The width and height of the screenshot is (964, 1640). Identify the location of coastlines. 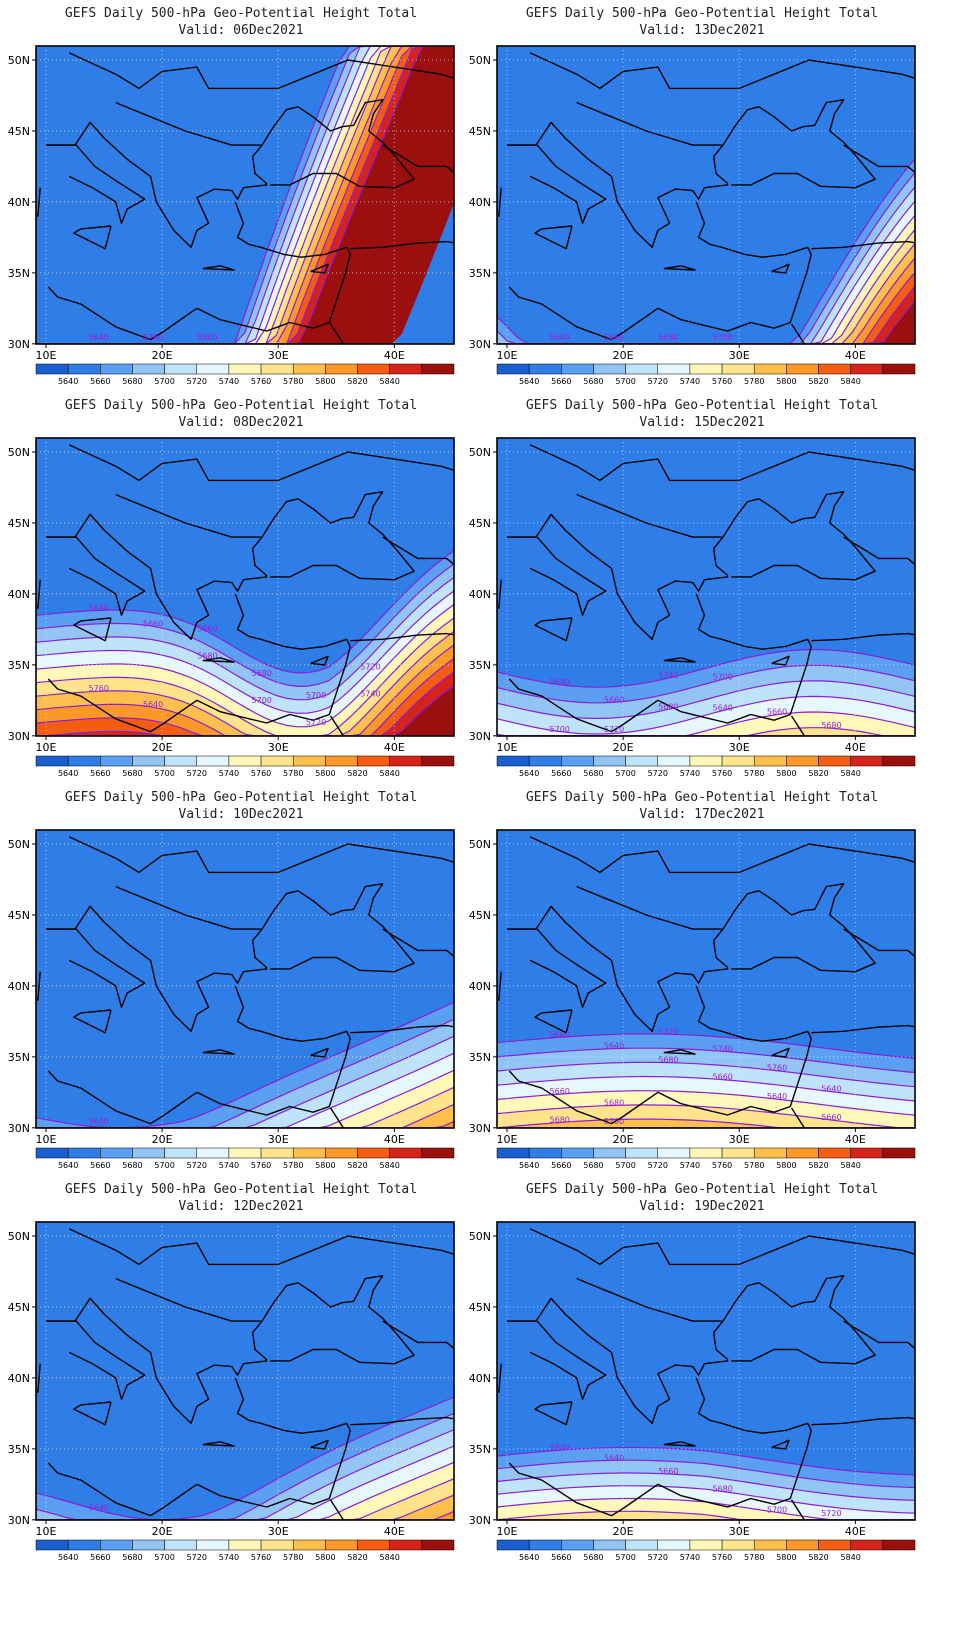
(706, 1374).